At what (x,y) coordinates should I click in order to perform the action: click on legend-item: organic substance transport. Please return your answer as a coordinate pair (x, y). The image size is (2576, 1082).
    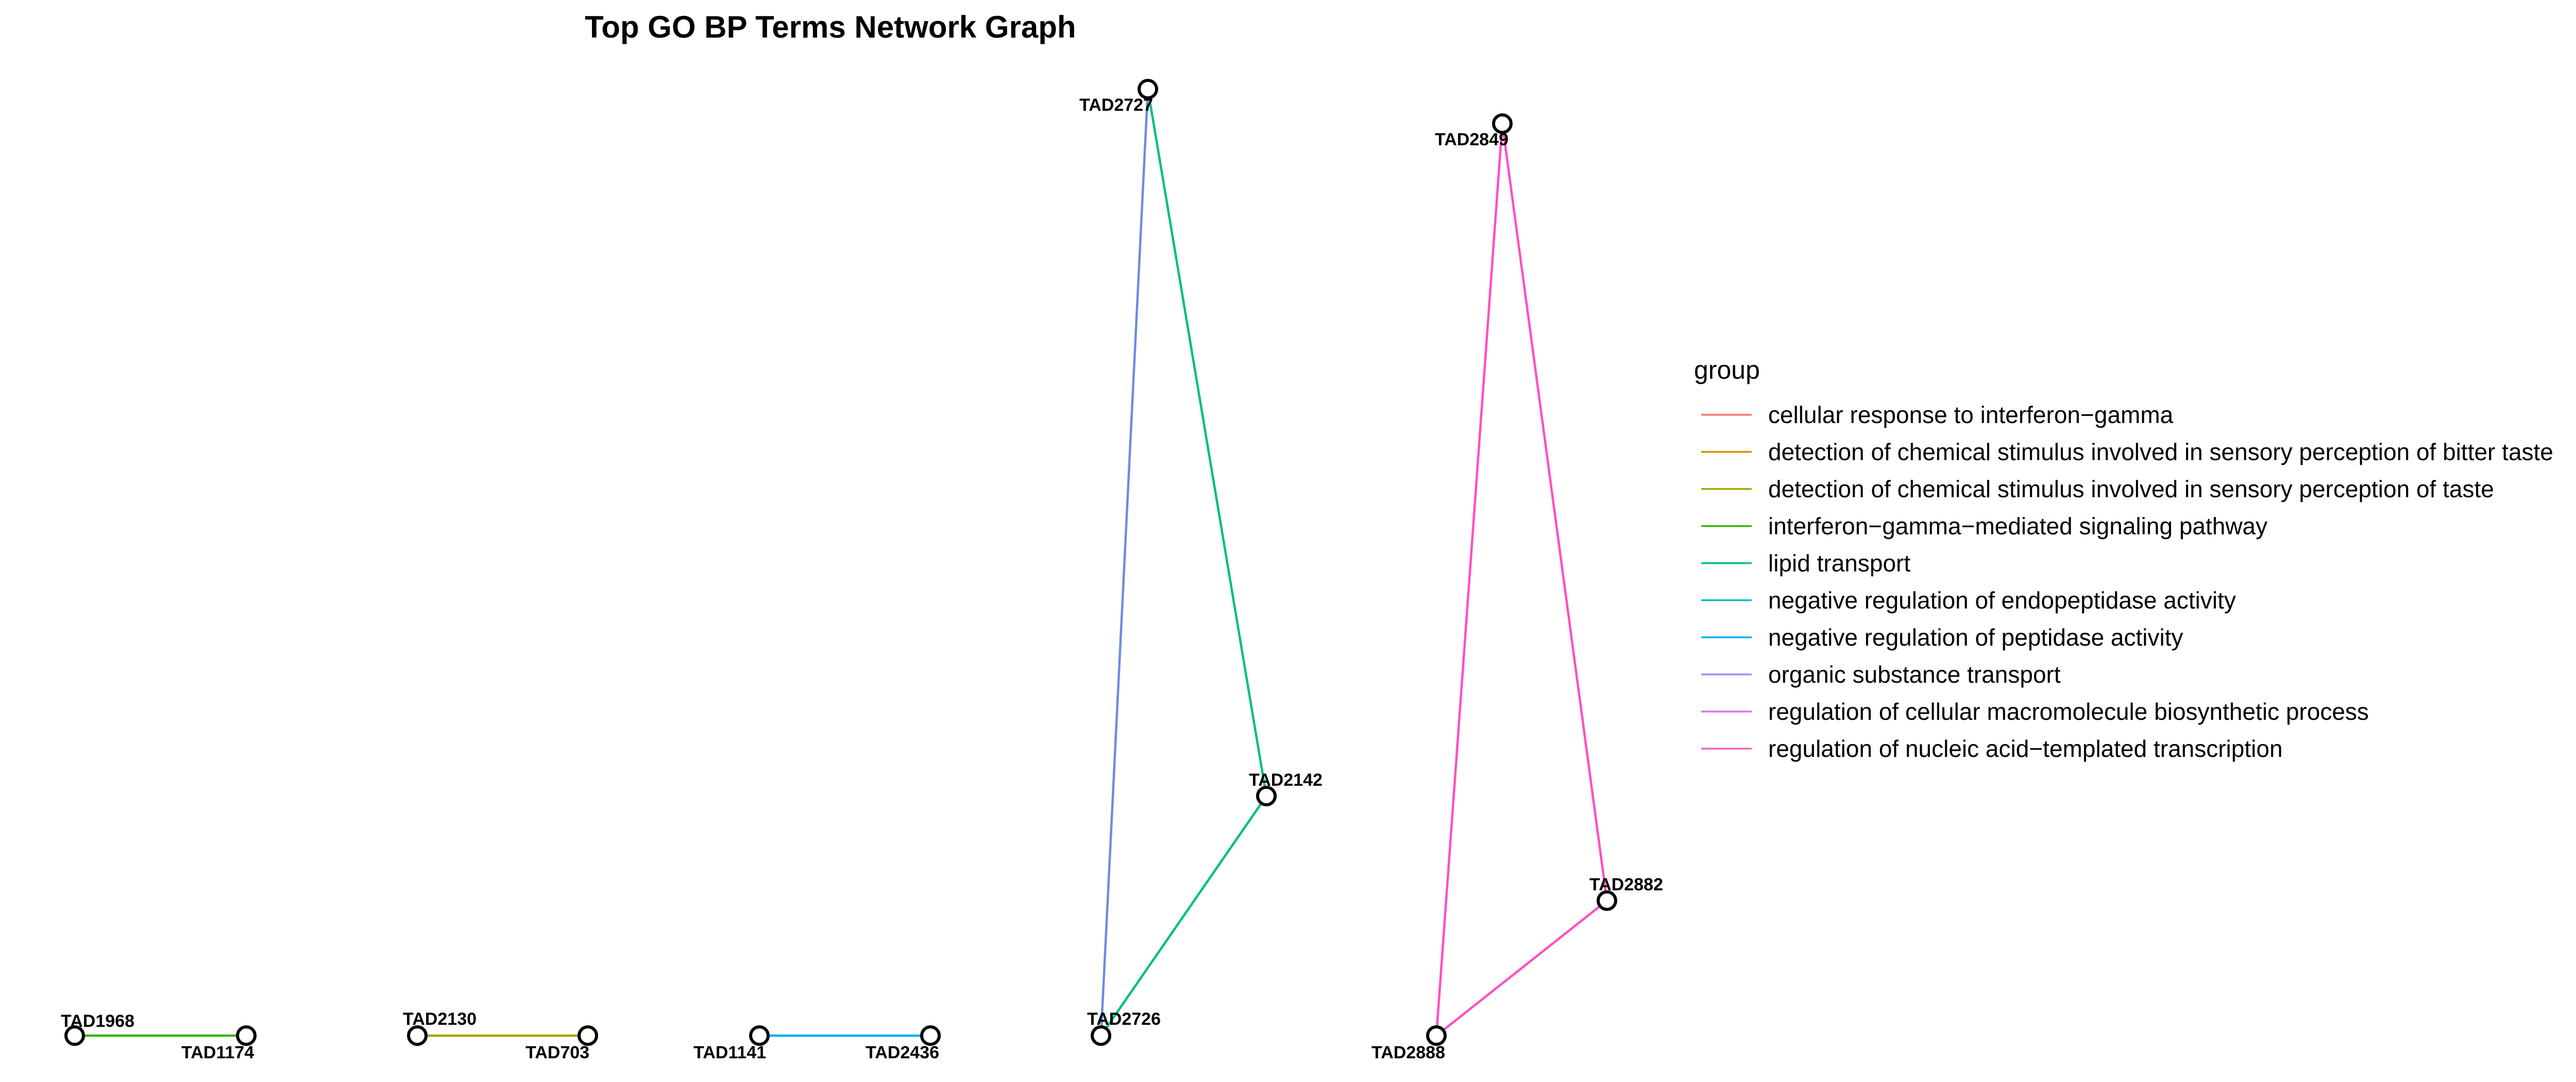
    Looking at the image, I should click on (1881, 674).